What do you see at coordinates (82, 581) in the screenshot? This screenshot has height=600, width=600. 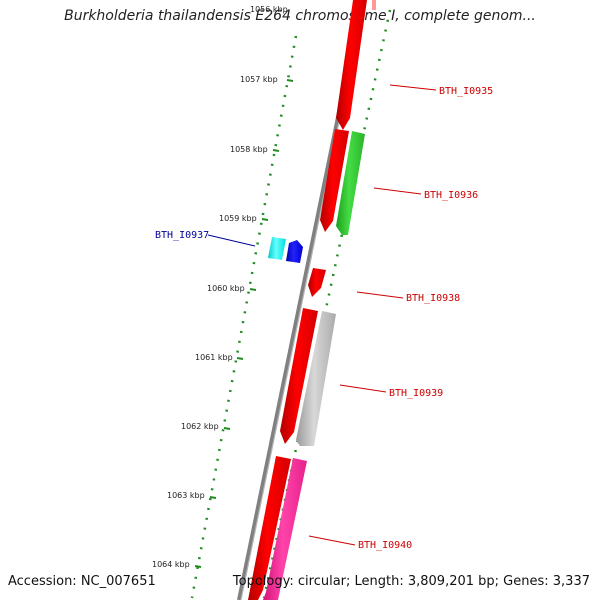 I see `accession-label: Accession: NC_007651` at bounding box center [82, 581].